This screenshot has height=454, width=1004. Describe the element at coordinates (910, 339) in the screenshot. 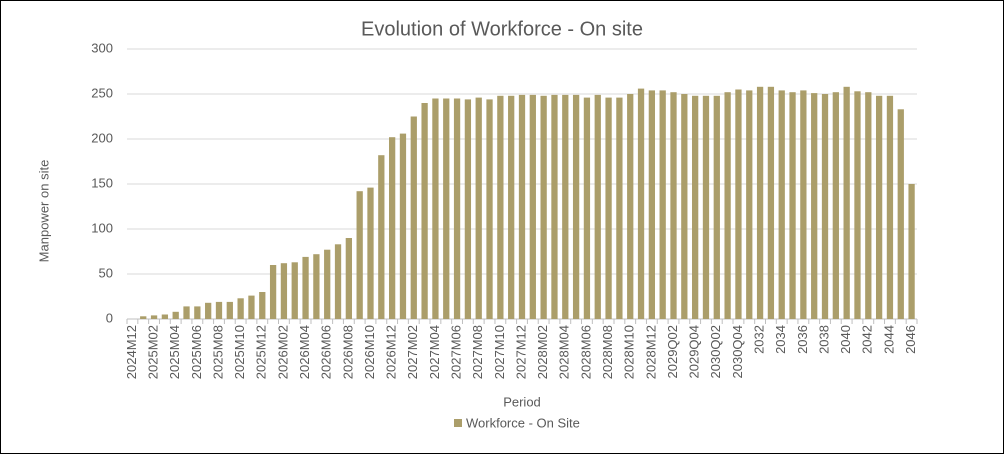

I see `x-tick-label: 2046` at that location.